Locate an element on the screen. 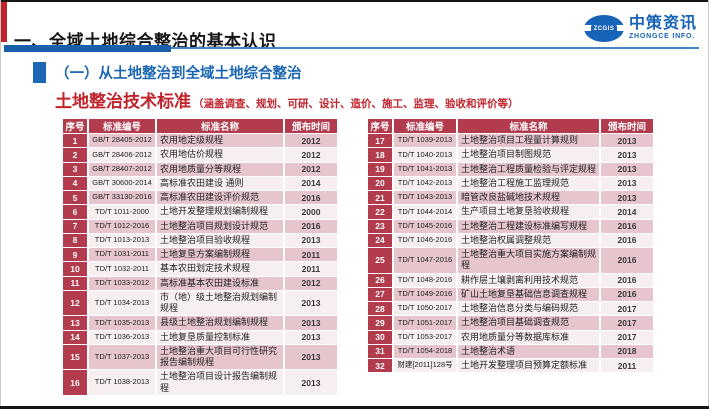 This screenshot has height=409, width=709. row-number-cell: 26 is located at coordinates (380, 280).